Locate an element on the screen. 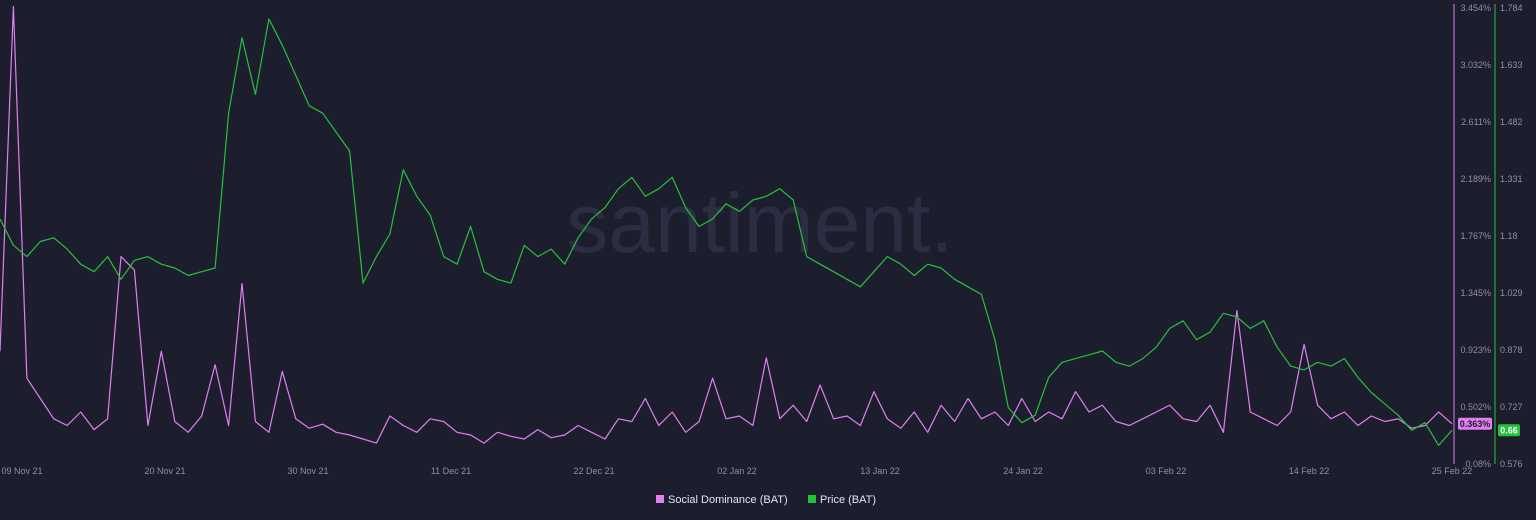 The width and height of the screenshot is (1536, 520). social-dominance-value-badge is located at coordinates (1475, 423).